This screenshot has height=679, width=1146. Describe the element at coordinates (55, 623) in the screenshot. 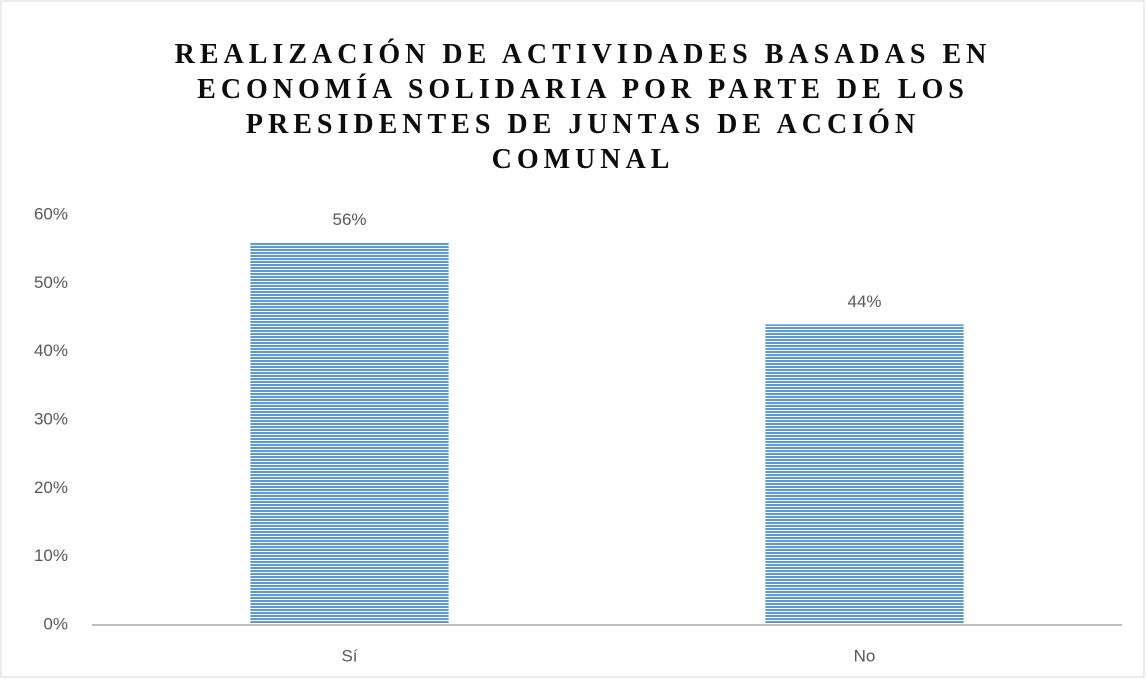

I see `y-tick-label: 0%` at that location.